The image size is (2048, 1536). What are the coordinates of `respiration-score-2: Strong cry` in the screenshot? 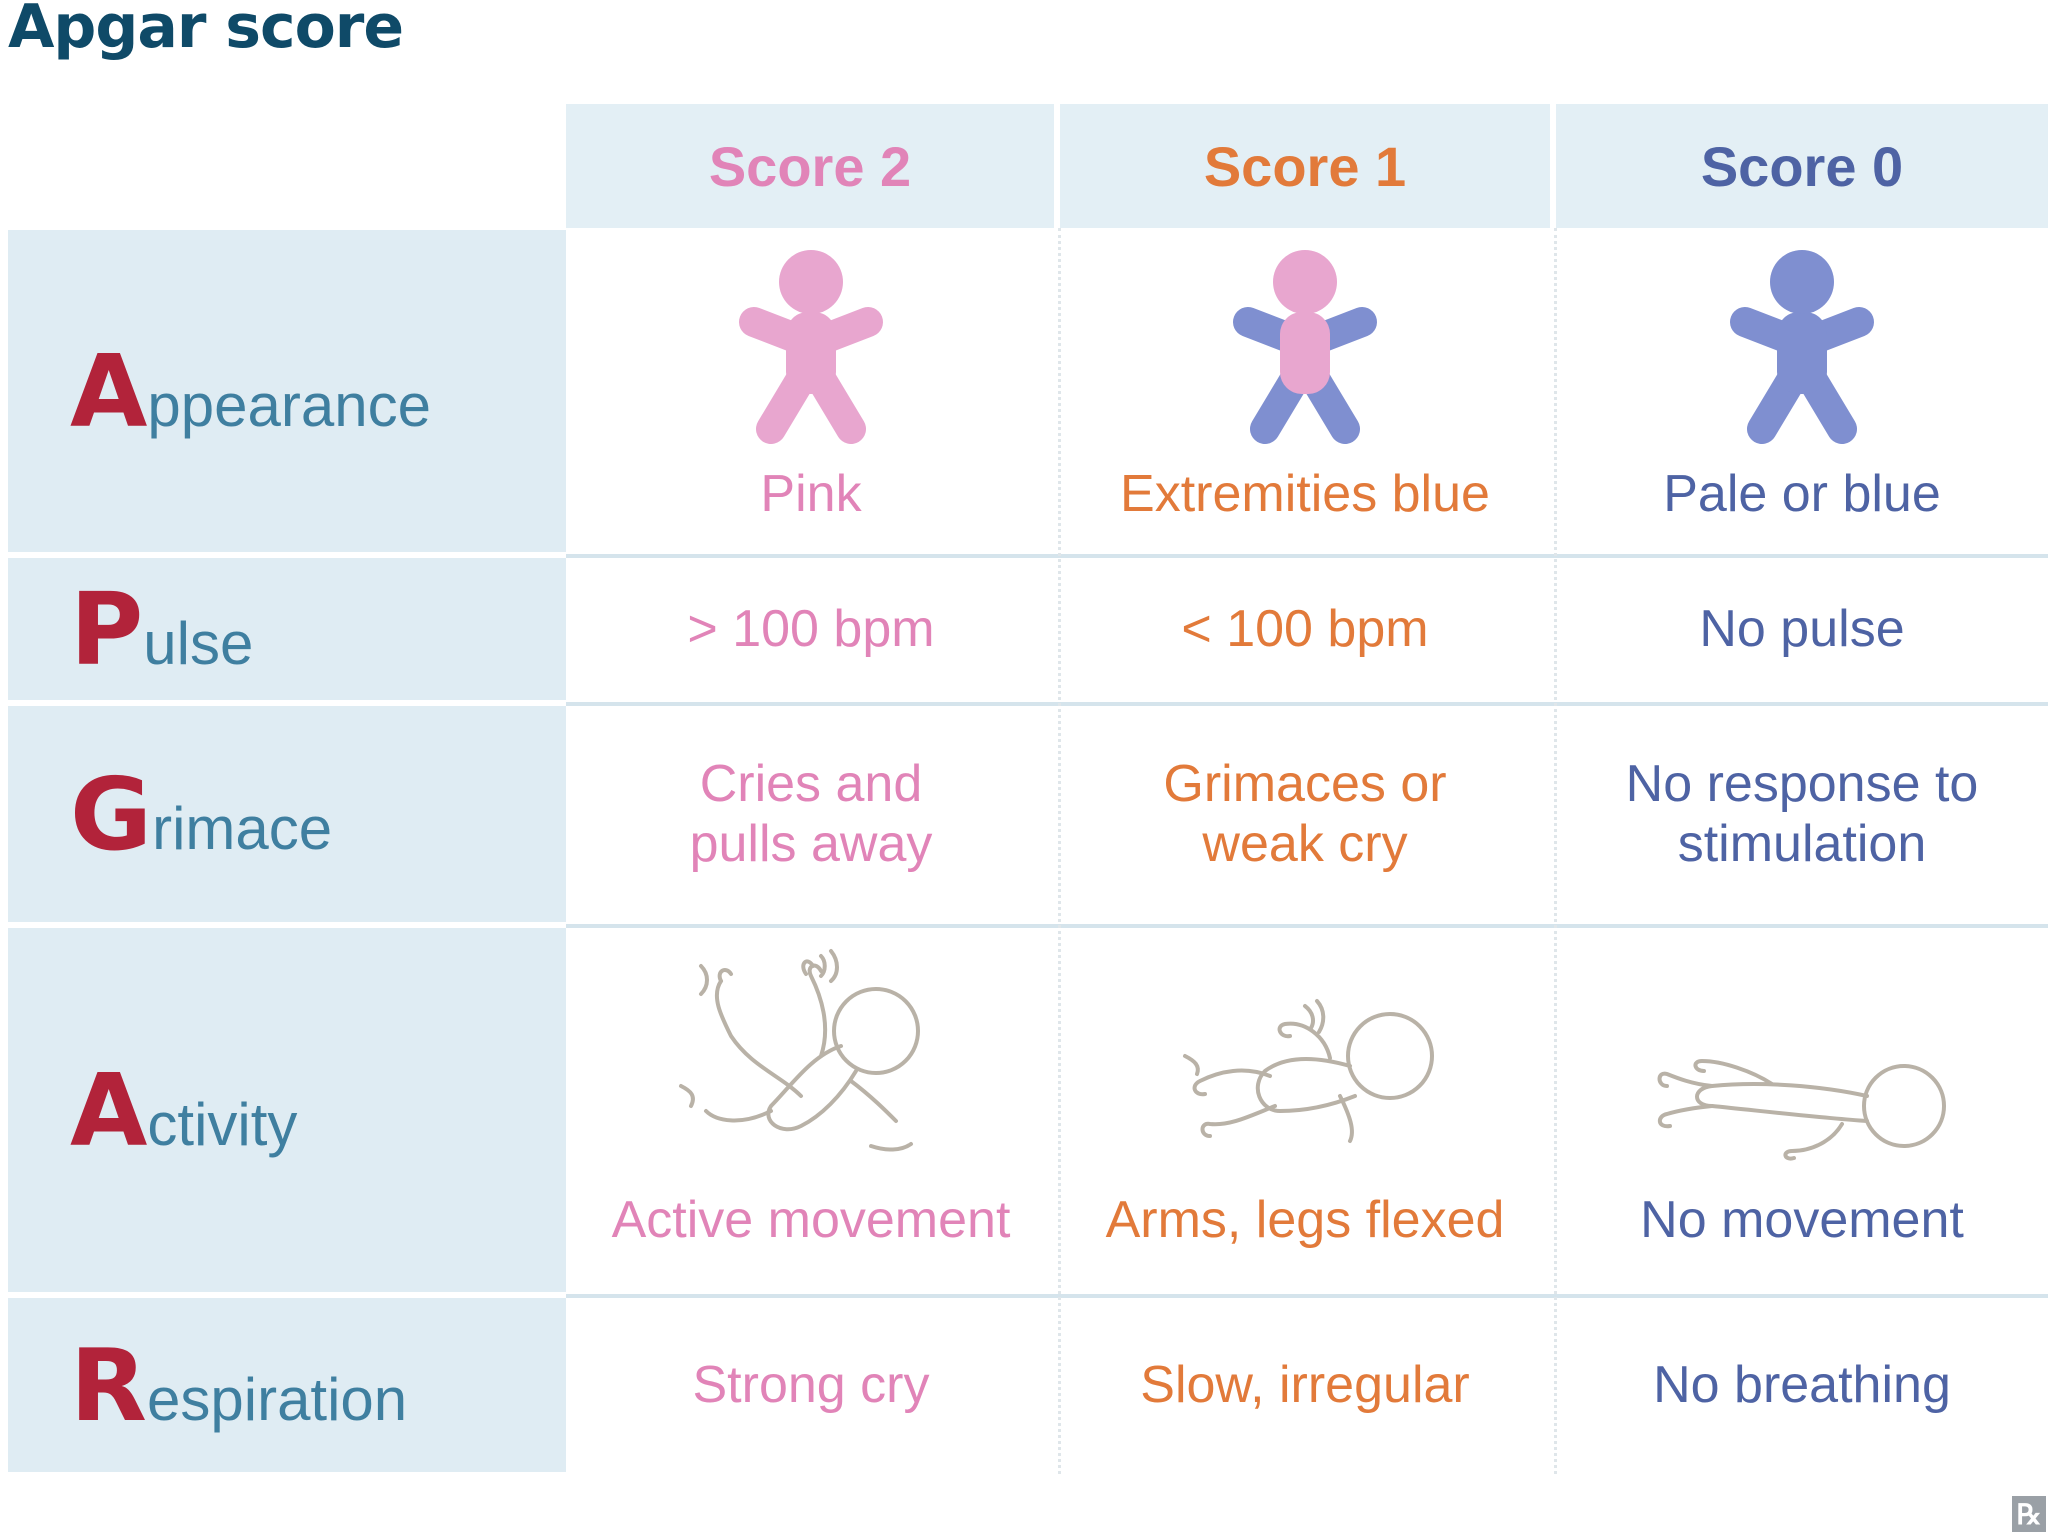 It's located at (811, 1385).